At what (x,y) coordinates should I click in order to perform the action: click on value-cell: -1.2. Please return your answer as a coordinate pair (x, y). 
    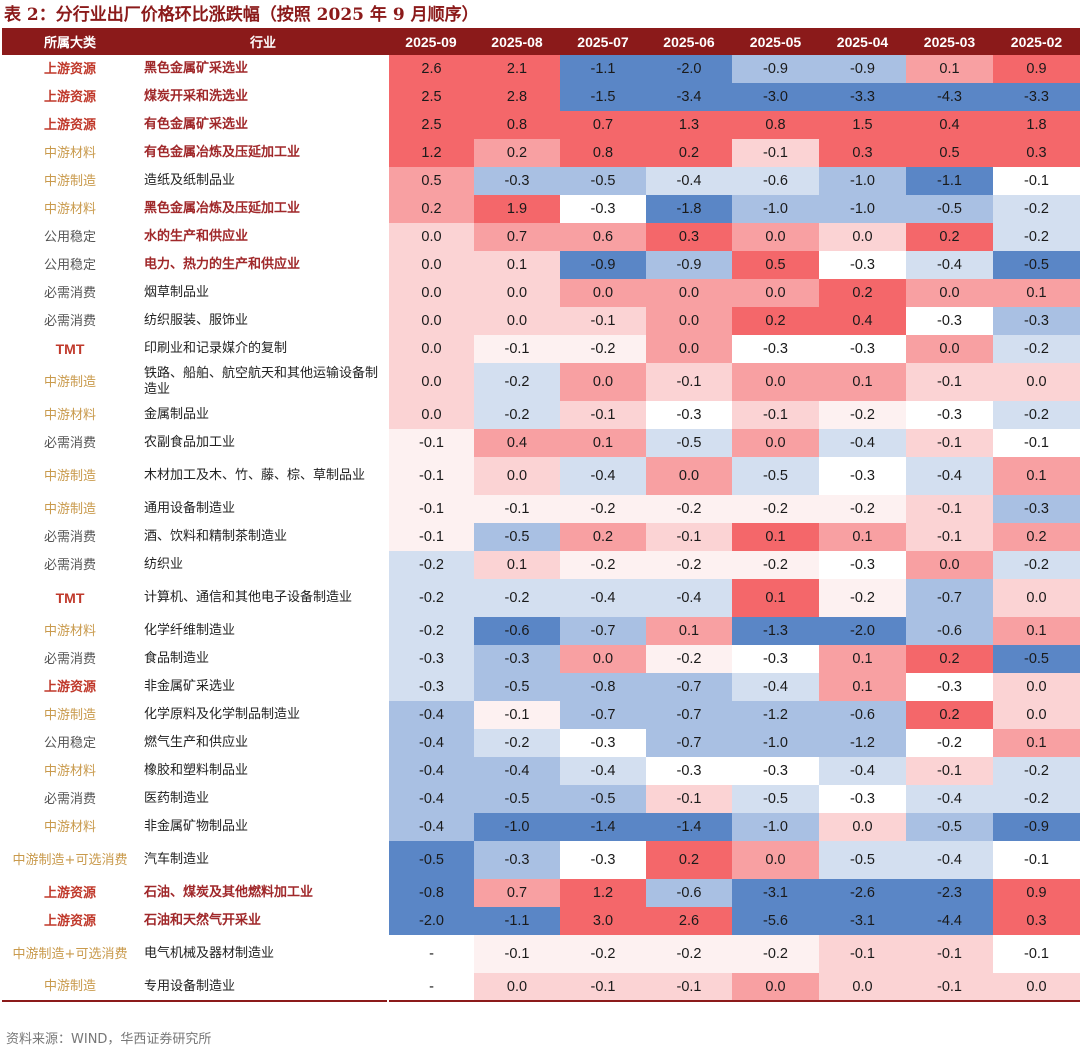
    Looking at the image, I should click on (862, 743).